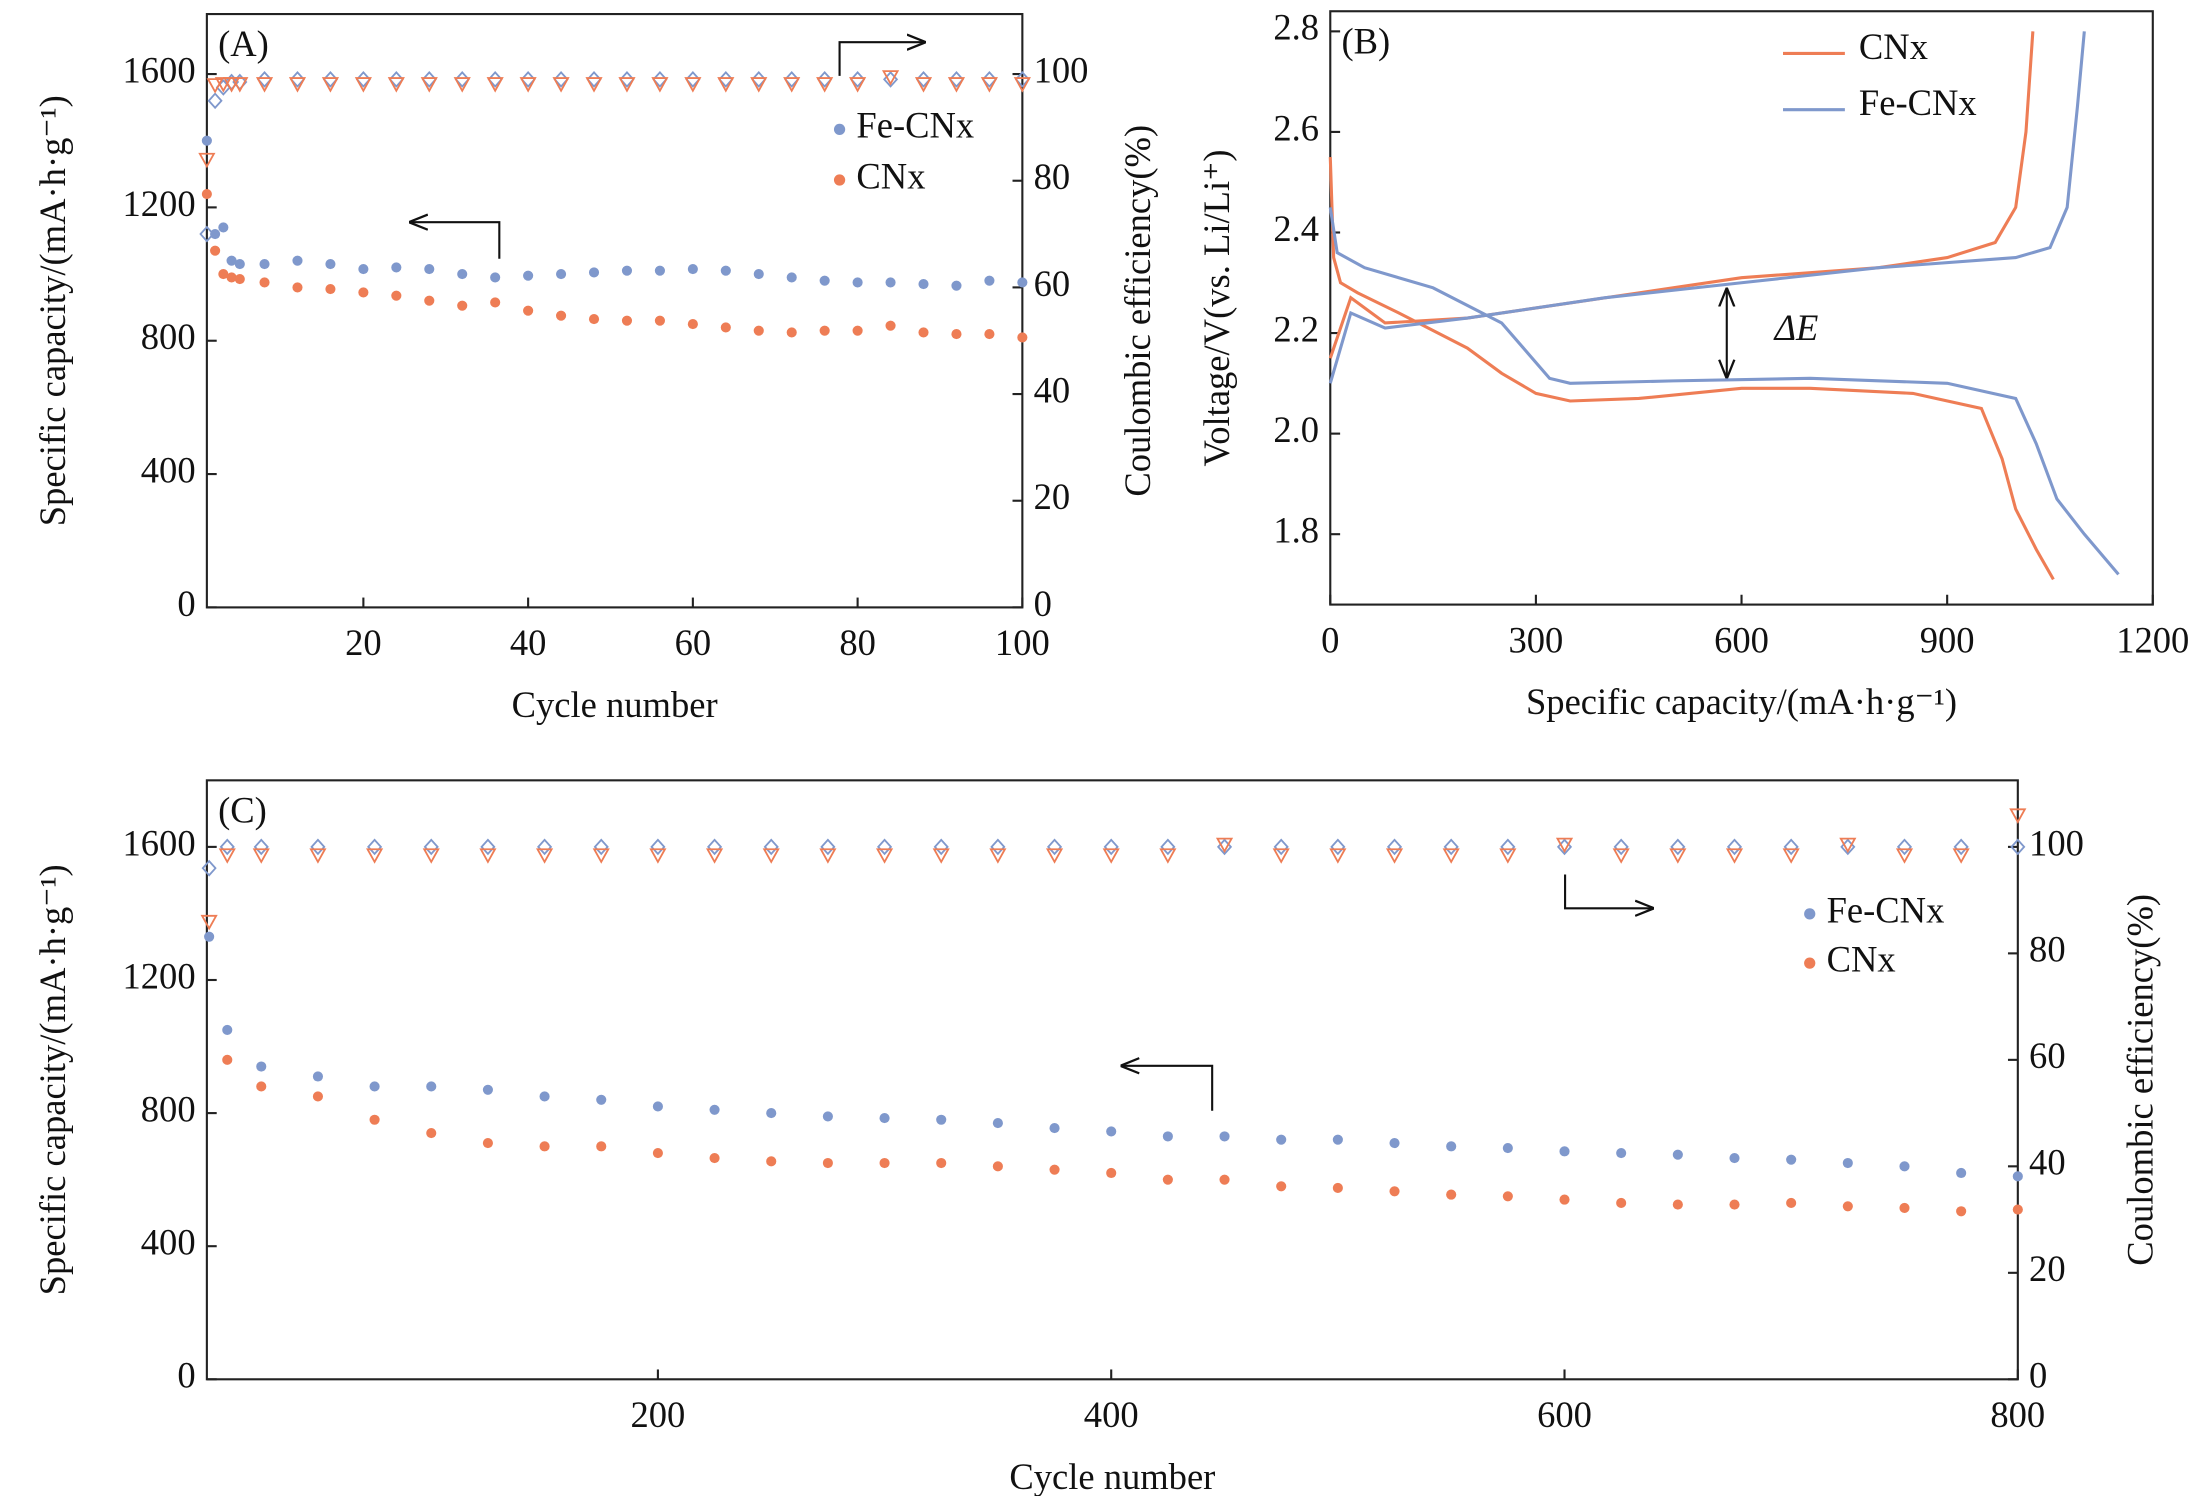  What do you see at coordinates (1741, 701) in the screenshot?
I see `x-axis-label: Specific capacity/(mA·h·g⁻¹)` at bounding box center [1741, 701].